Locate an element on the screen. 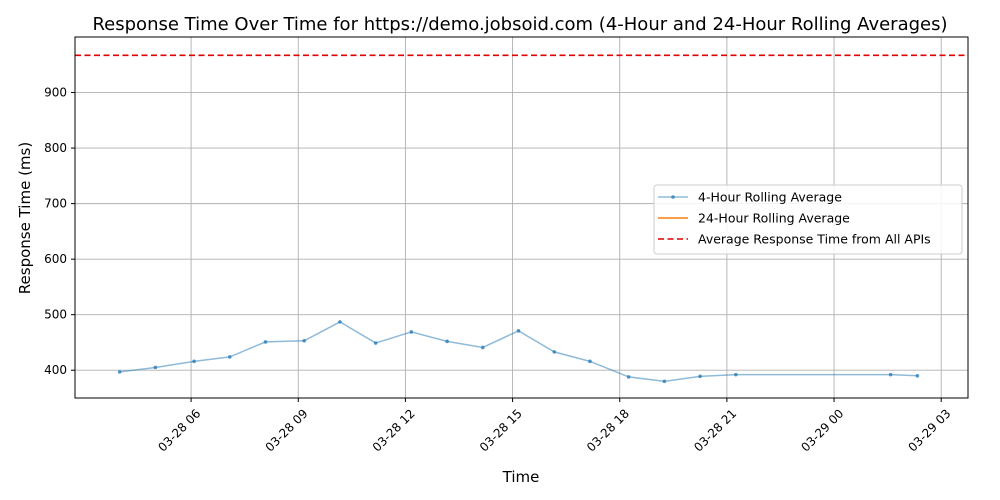 The width and height of the screenshot is (1000, 500). series-layer is located at coordinates (518, 352).